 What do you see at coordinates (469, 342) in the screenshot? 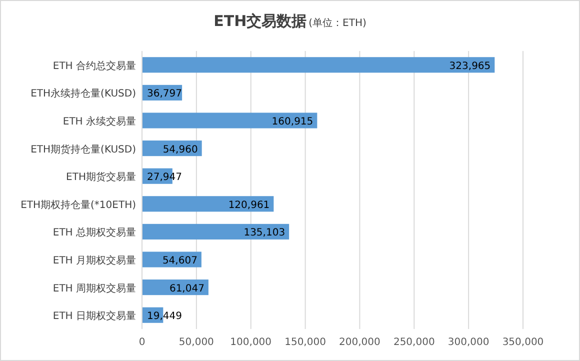
I see `x-tick-label: 300,000` at bounding box center [469, 342].